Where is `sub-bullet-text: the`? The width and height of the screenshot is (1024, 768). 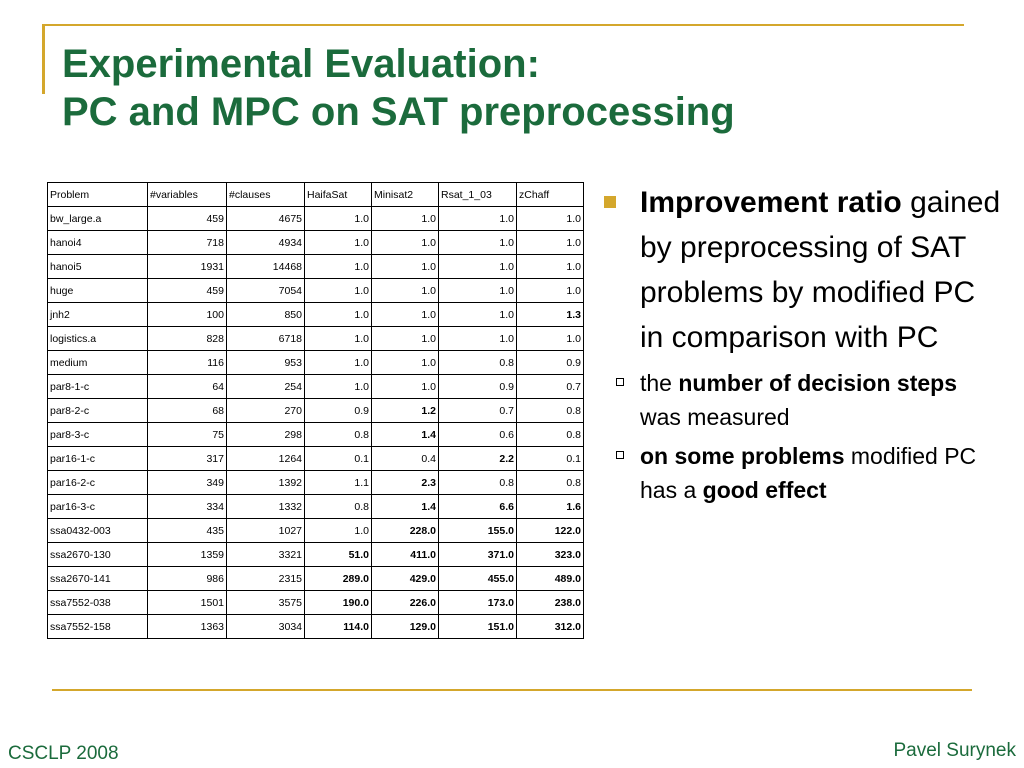 sub-bullet-text: the is located at coordinates (659, 383).